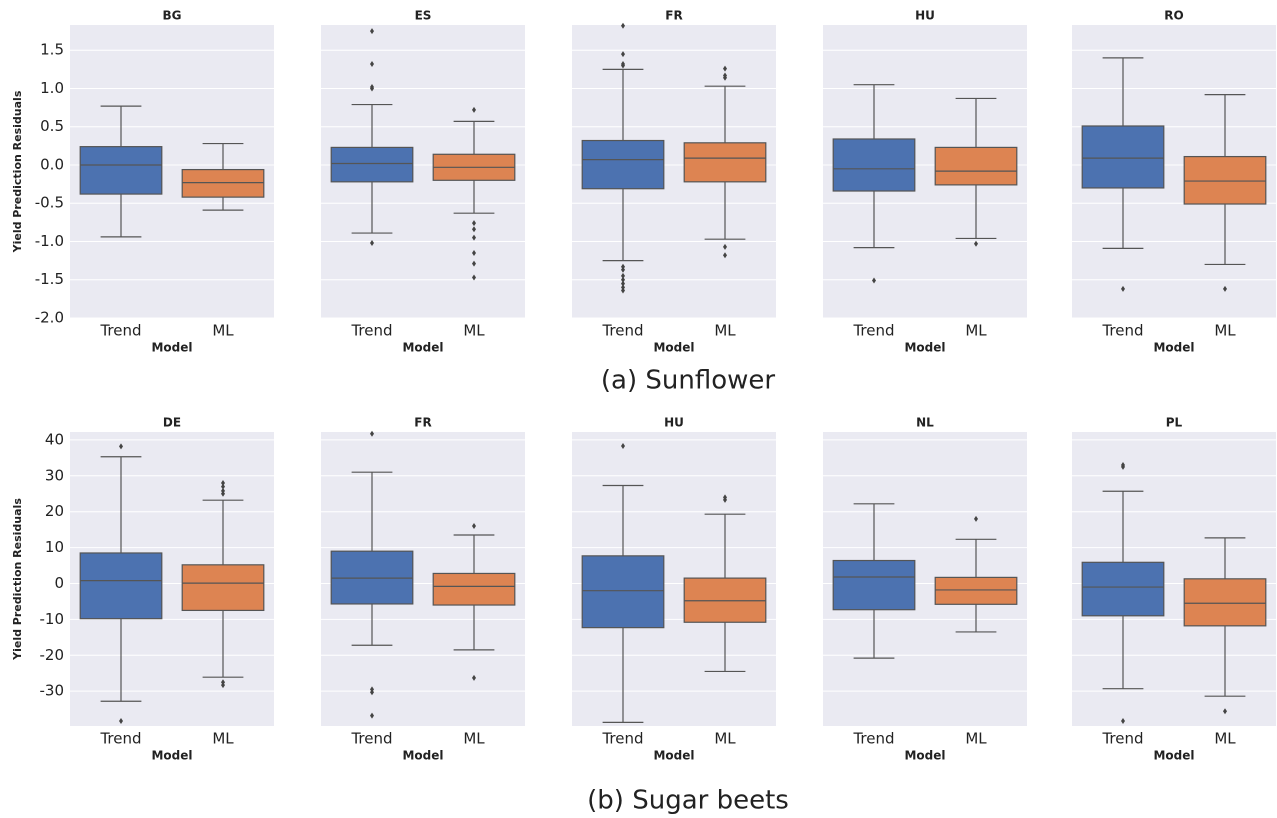  What do you see at coordinates (49, 241) in the screenshot?
I see `y-tick-label: -1.0` at bounding box center [49, 241].